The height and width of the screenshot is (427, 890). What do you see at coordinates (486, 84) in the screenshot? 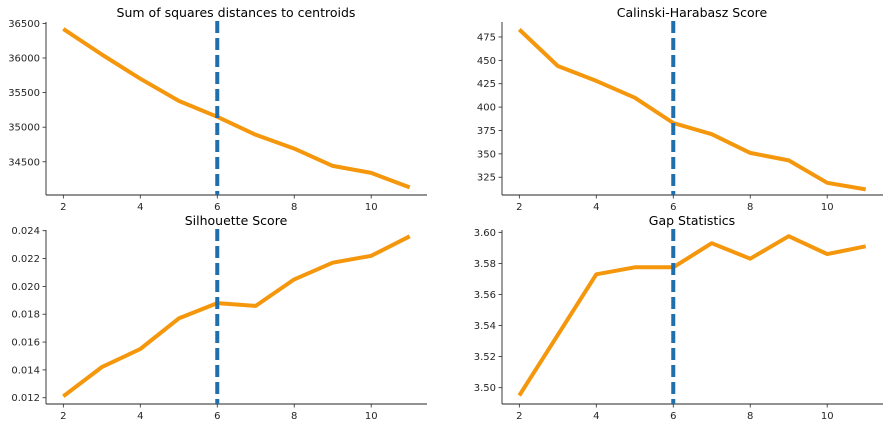
I see `y-tick-label: 425` at bounding box center [486, 84].